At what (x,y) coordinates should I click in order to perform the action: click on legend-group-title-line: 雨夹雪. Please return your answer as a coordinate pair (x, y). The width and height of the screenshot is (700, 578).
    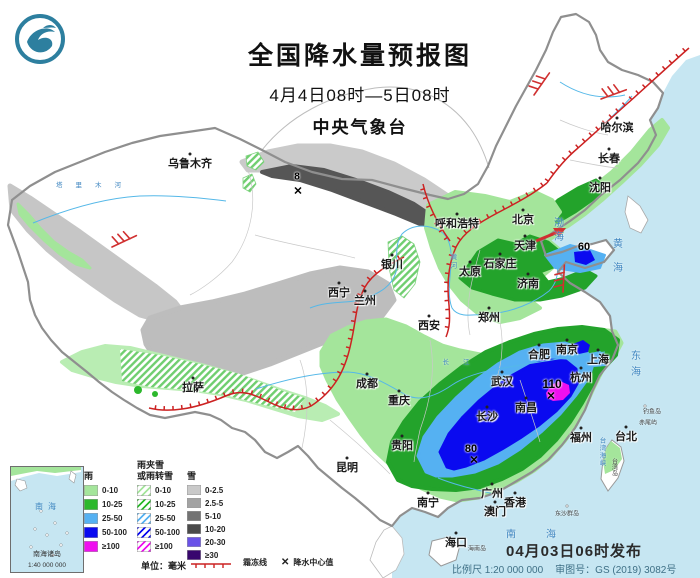
    Looking at the image, I should click on (151, 465).